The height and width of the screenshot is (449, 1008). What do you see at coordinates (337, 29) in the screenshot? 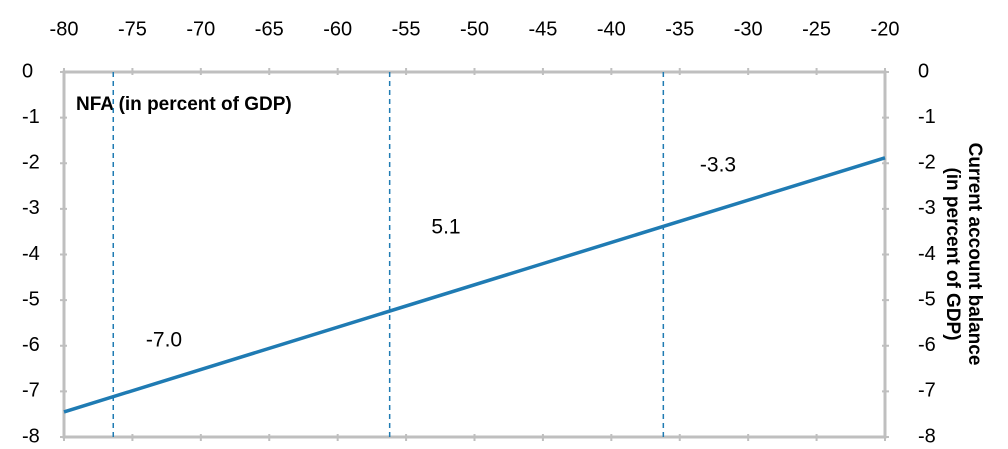
I see `x-tick-label: -60` at bounding box center [337, 29].